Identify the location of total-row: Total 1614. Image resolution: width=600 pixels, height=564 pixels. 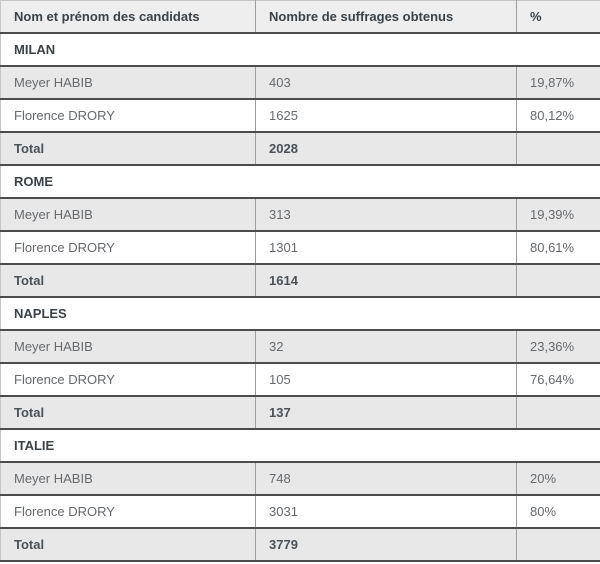
(300, 280).